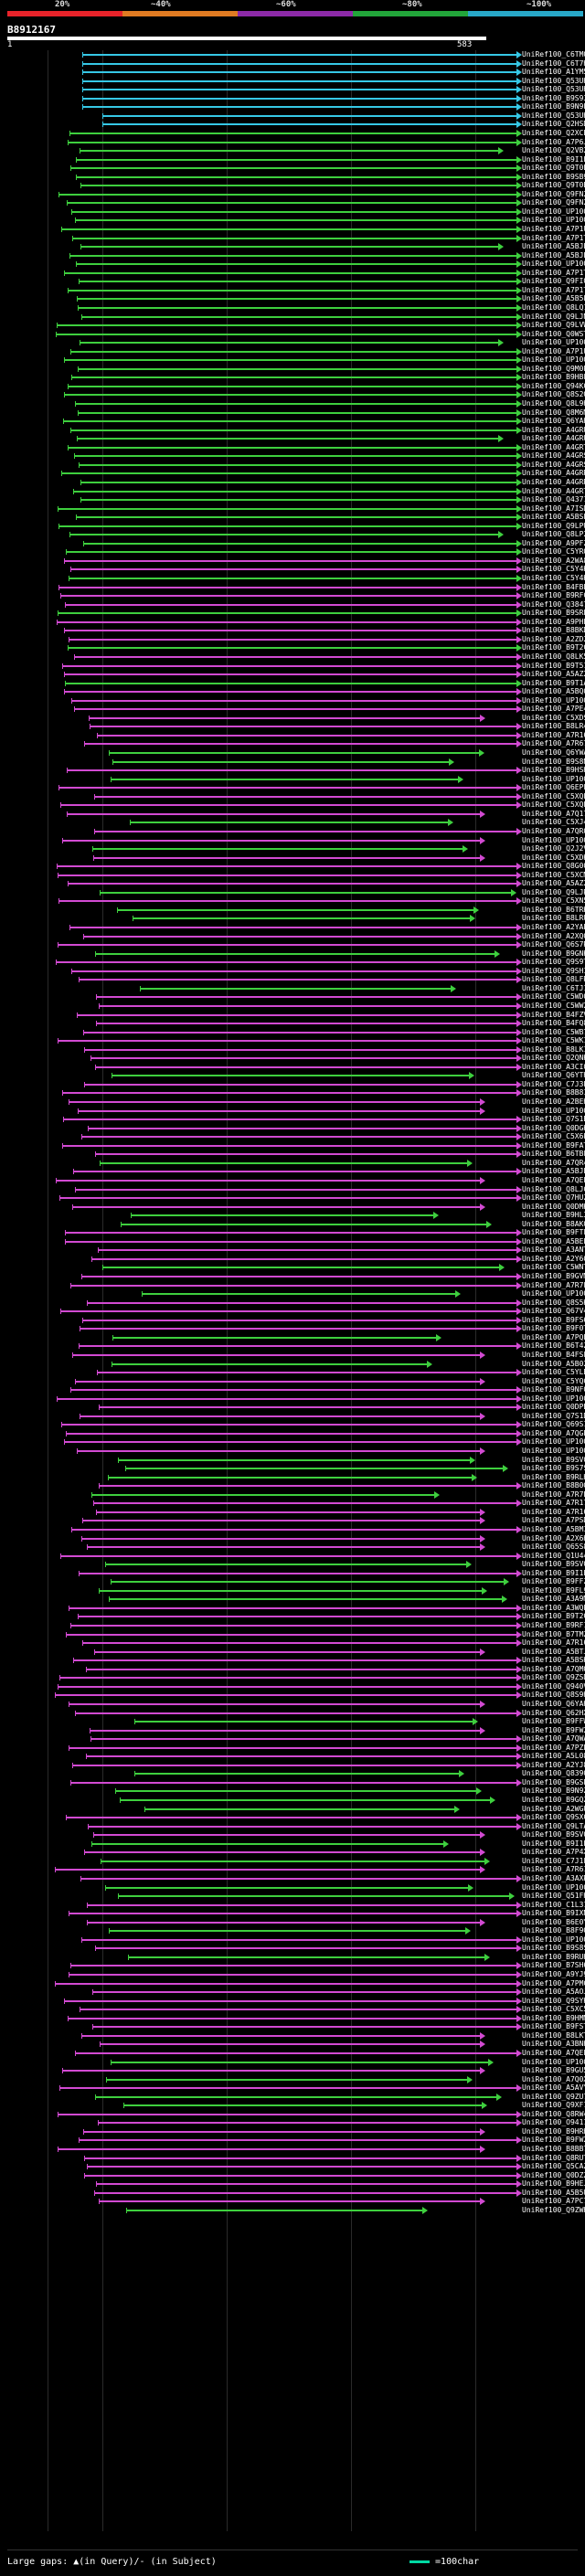 This screenshot has width=585, height=2576. I want to click on hit-label: UniRef100_B9GNK2, so click(553, 953).